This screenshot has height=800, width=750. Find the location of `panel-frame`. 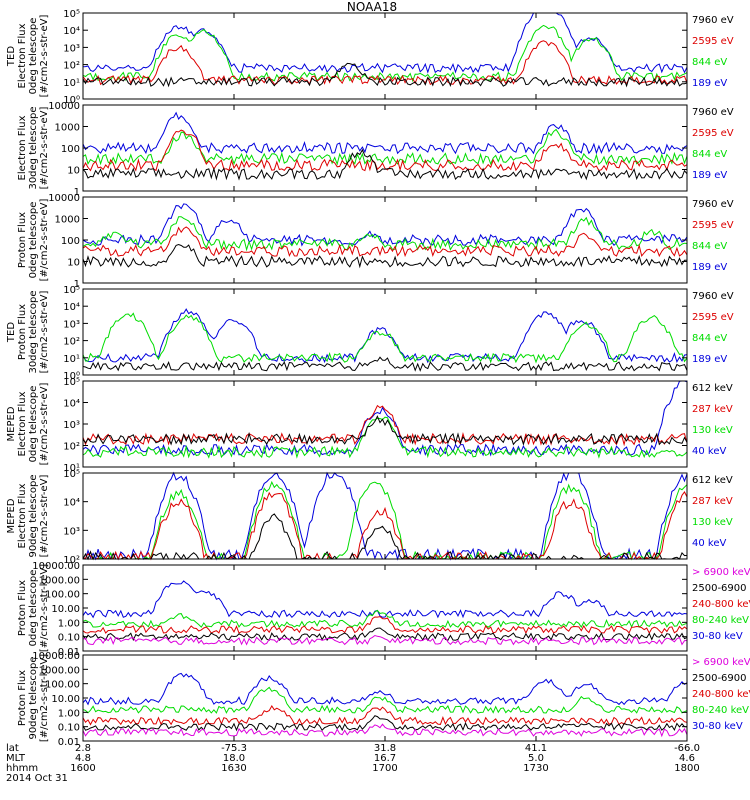

panel-frame is located at coordinates (385, 148).